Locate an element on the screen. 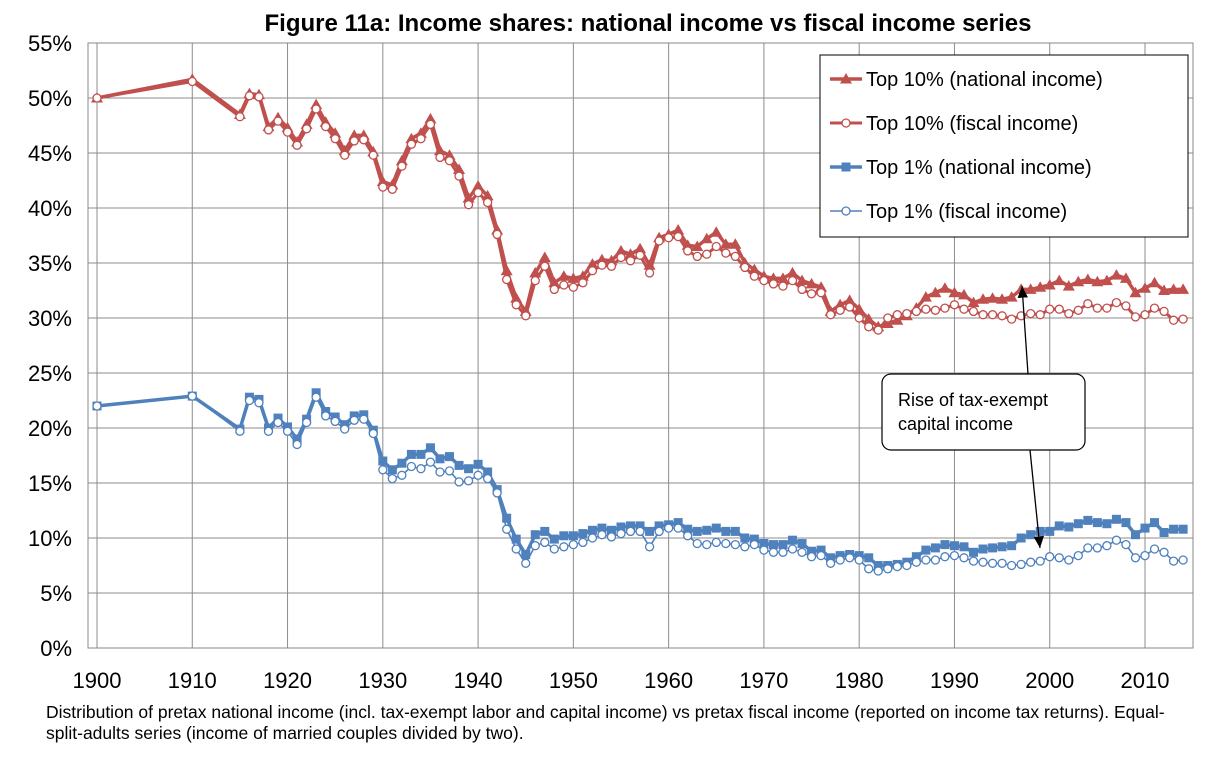  legend-marker-top-10-national-income is located at coordinates (846, 78).